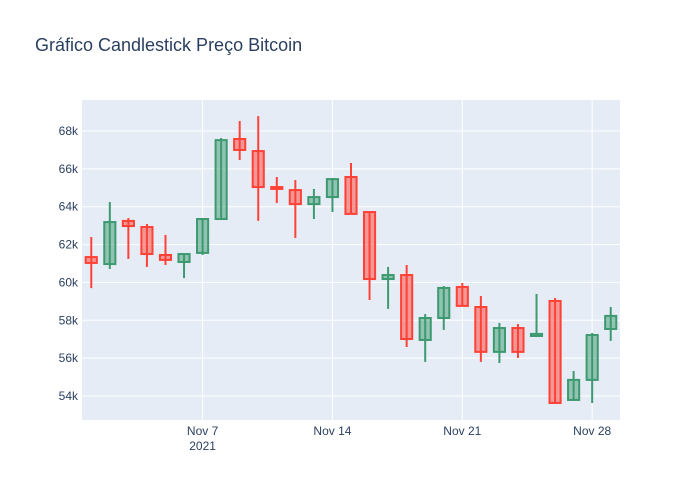 Image resolution: width=700 pixels, height=500 pixels. I want to click on x-tick-label: Nov 28, so click(592, 431).